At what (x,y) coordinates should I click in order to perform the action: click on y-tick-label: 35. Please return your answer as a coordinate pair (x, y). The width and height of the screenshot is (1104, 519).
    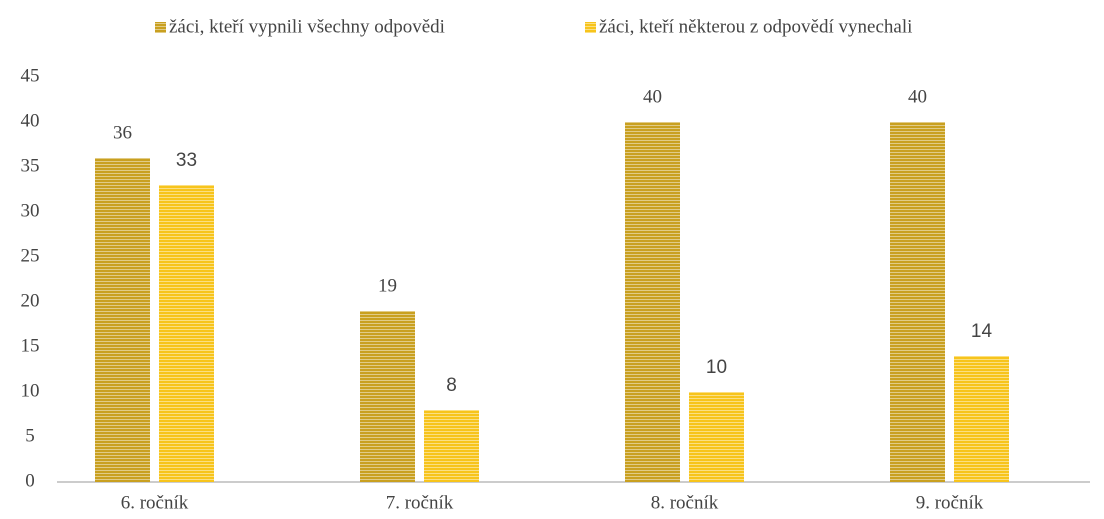
    Looking at the image, I should click on (30, 165).